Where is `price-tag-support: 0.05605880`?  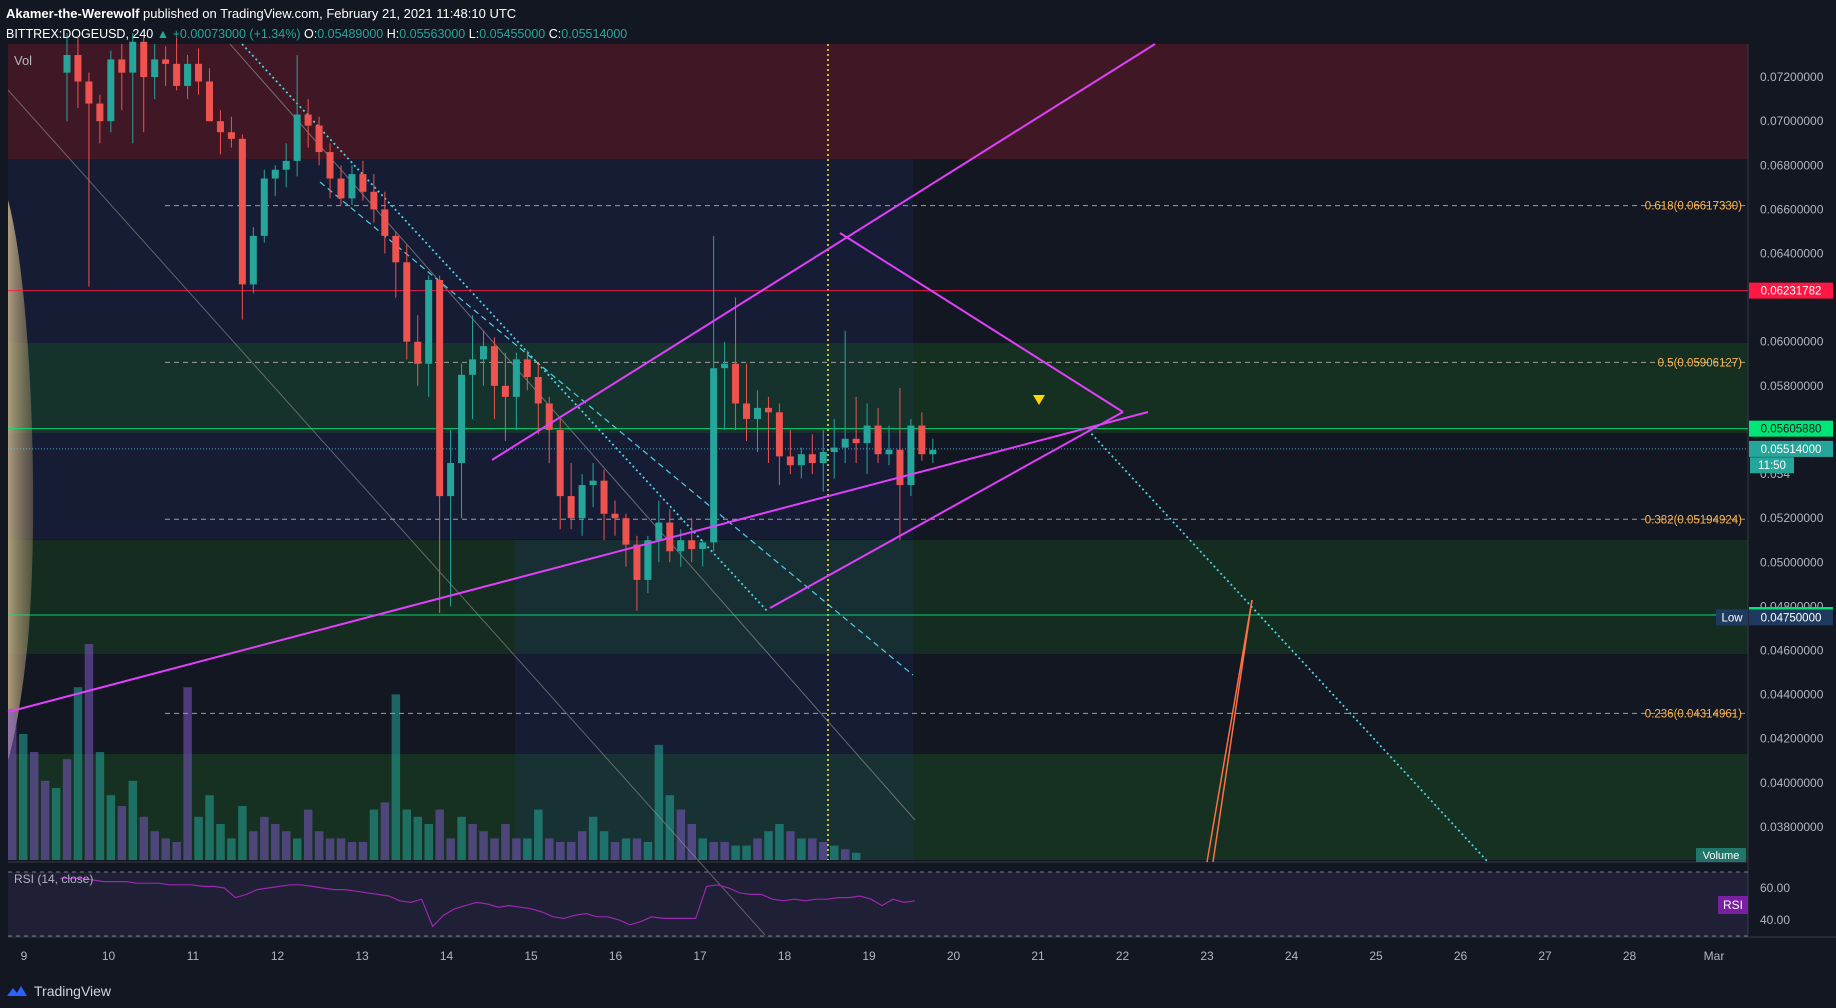 price-tag-support: 0.05605880 is located at coordinates (1791, 428).